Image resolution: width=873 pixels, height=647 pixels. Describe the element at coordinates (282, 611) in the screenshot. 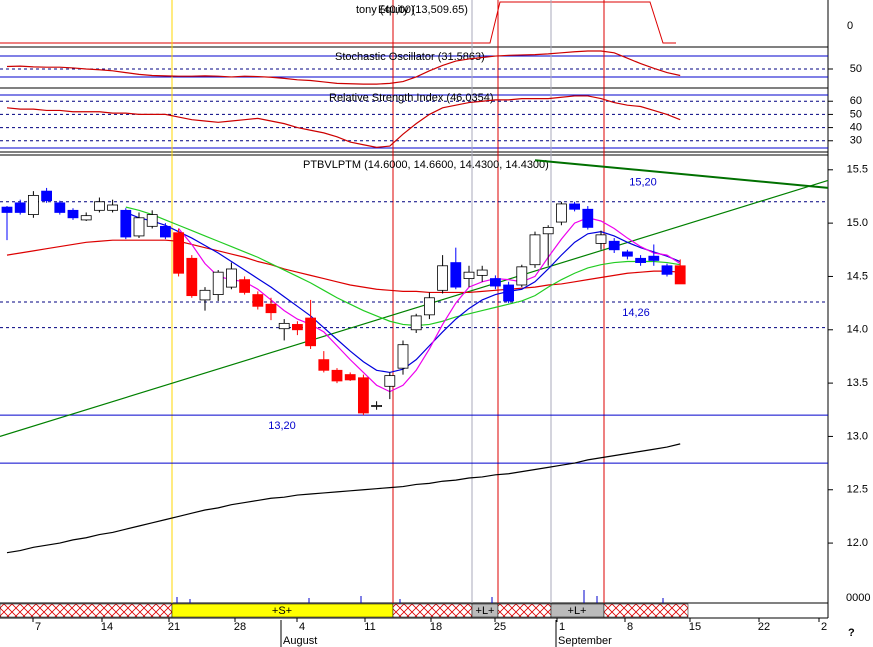

I see `signal-label: +S+` at that location.